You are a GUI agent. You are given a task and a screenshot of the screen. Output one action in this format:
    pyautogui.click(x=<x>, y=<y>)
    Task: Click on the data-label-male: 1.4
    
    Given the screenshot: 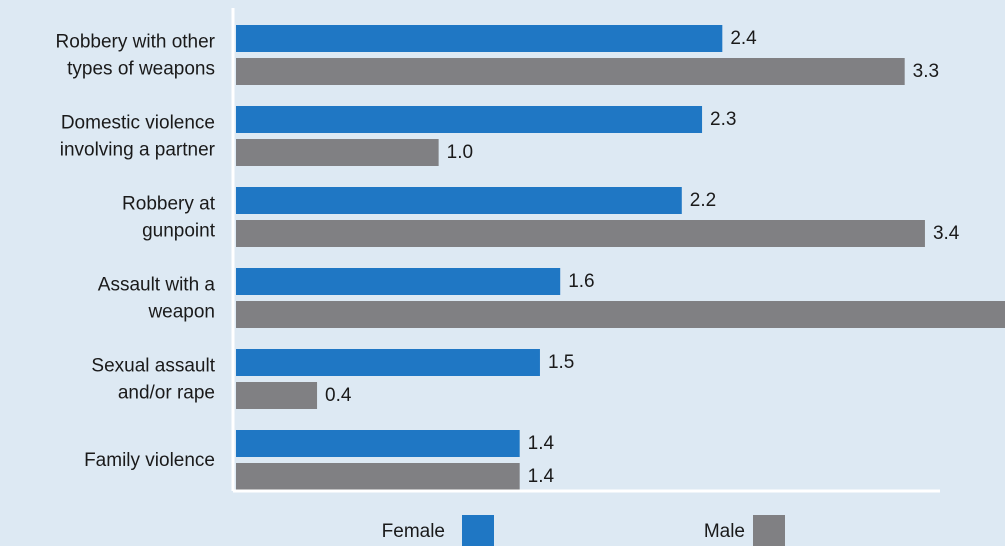 What is the action you would take?
    pyautogui.click(x=541, y=476)
    